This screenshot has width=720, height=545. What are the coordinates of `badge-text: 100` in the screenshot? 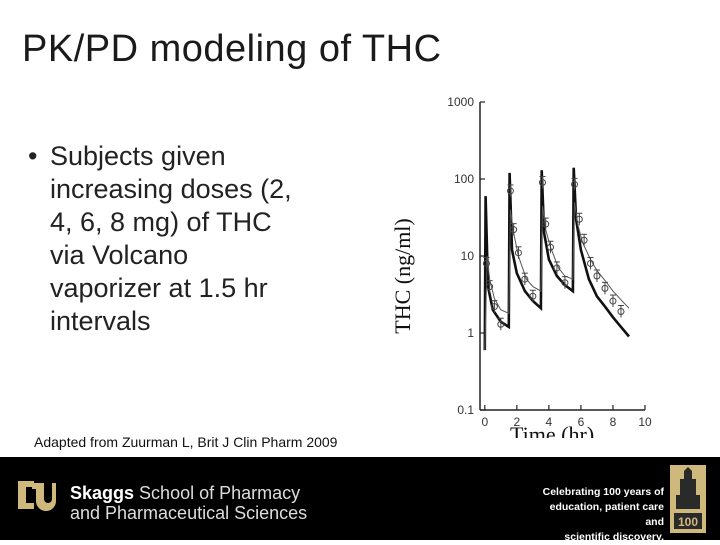 It's located at (688, 522).